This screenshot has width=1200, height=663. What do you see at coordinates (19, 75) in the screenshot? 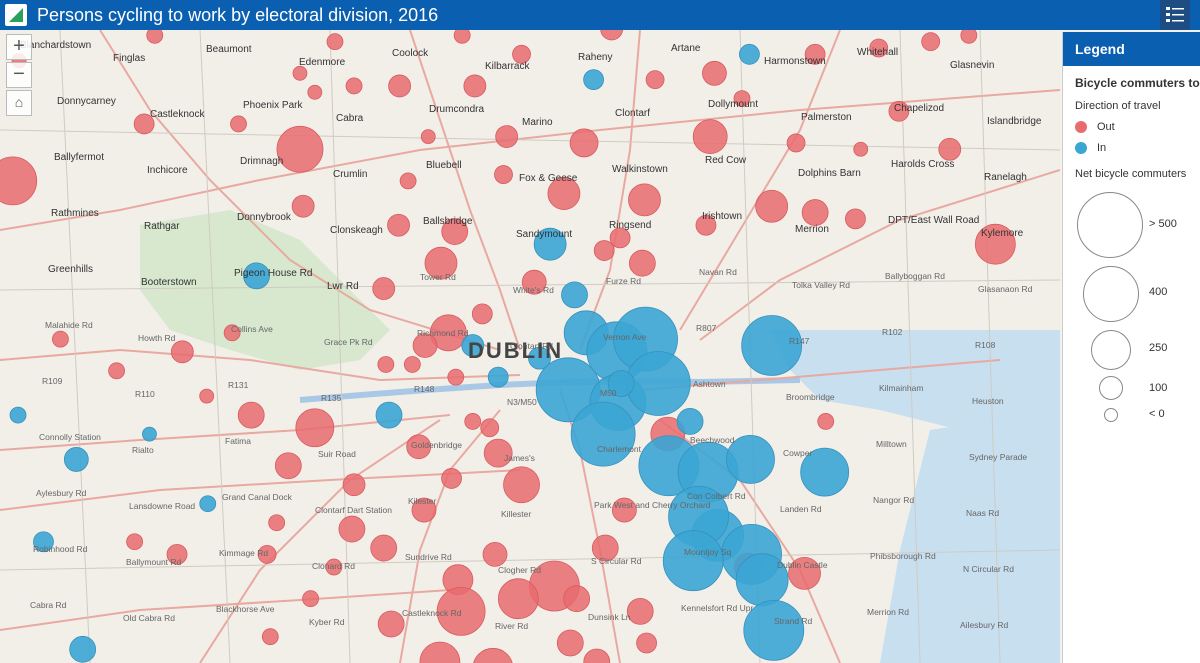
I see `zoom-out-button: −` at bounding box center [19, 75].